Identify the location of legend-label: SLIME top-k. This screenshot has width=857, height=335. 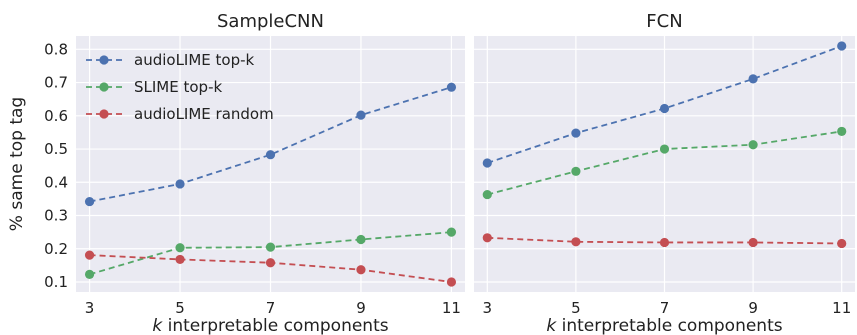
(178, 87).